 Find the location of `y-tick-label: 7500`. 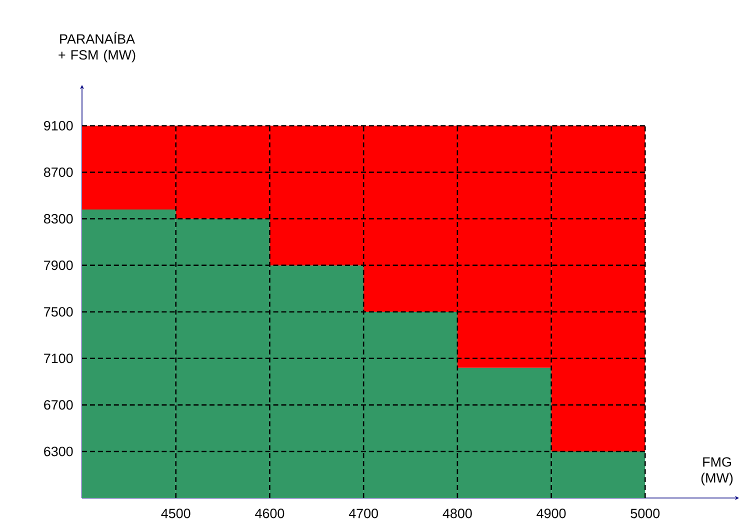

y-tick-label: 7500 is located at coordinates (58, 312).